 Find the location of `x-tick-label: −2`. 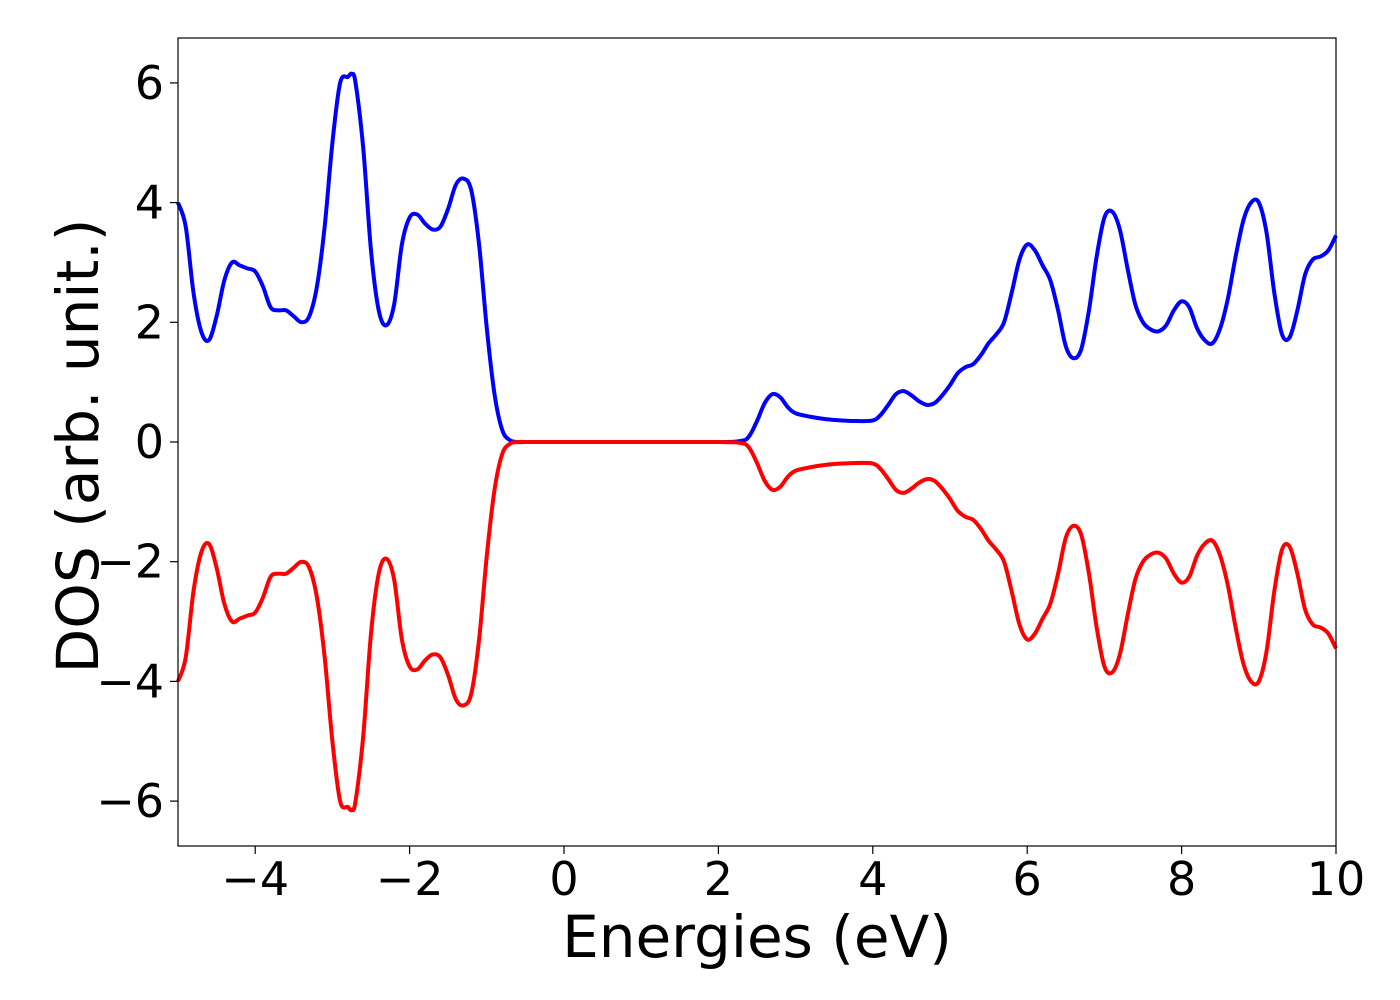

x-tick-label: −2 is located at coordinates (410, 879).